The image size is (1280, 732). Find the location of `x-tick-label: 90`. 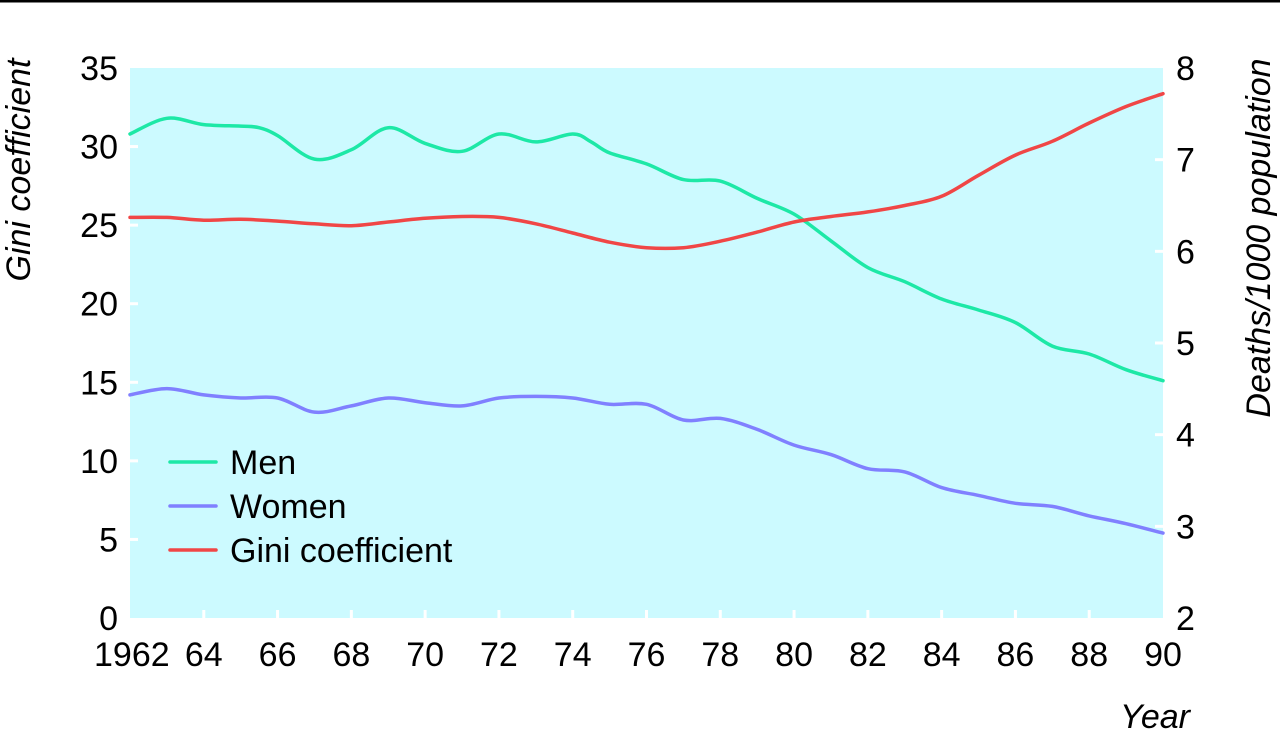

x-tick-label: 90 is located at coordinates (1163, 655).